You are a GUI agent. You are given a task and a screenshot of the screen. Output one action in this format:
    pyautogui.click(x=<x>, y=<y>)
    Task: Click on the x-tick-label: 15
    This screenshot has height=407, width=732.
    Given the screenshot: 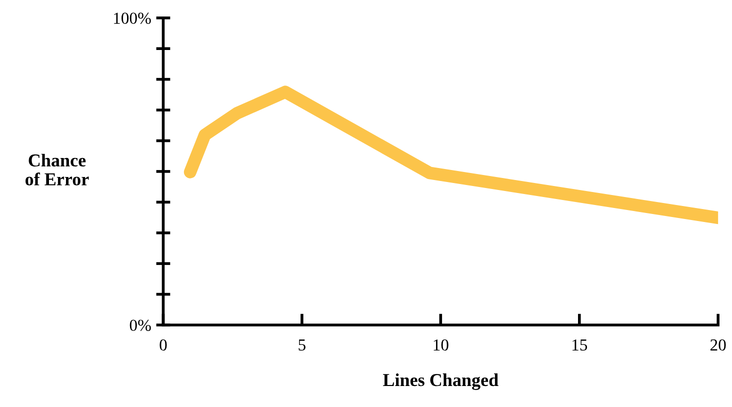 What is the action you would take?
    pyautogui.click(x=580, y=345)
    